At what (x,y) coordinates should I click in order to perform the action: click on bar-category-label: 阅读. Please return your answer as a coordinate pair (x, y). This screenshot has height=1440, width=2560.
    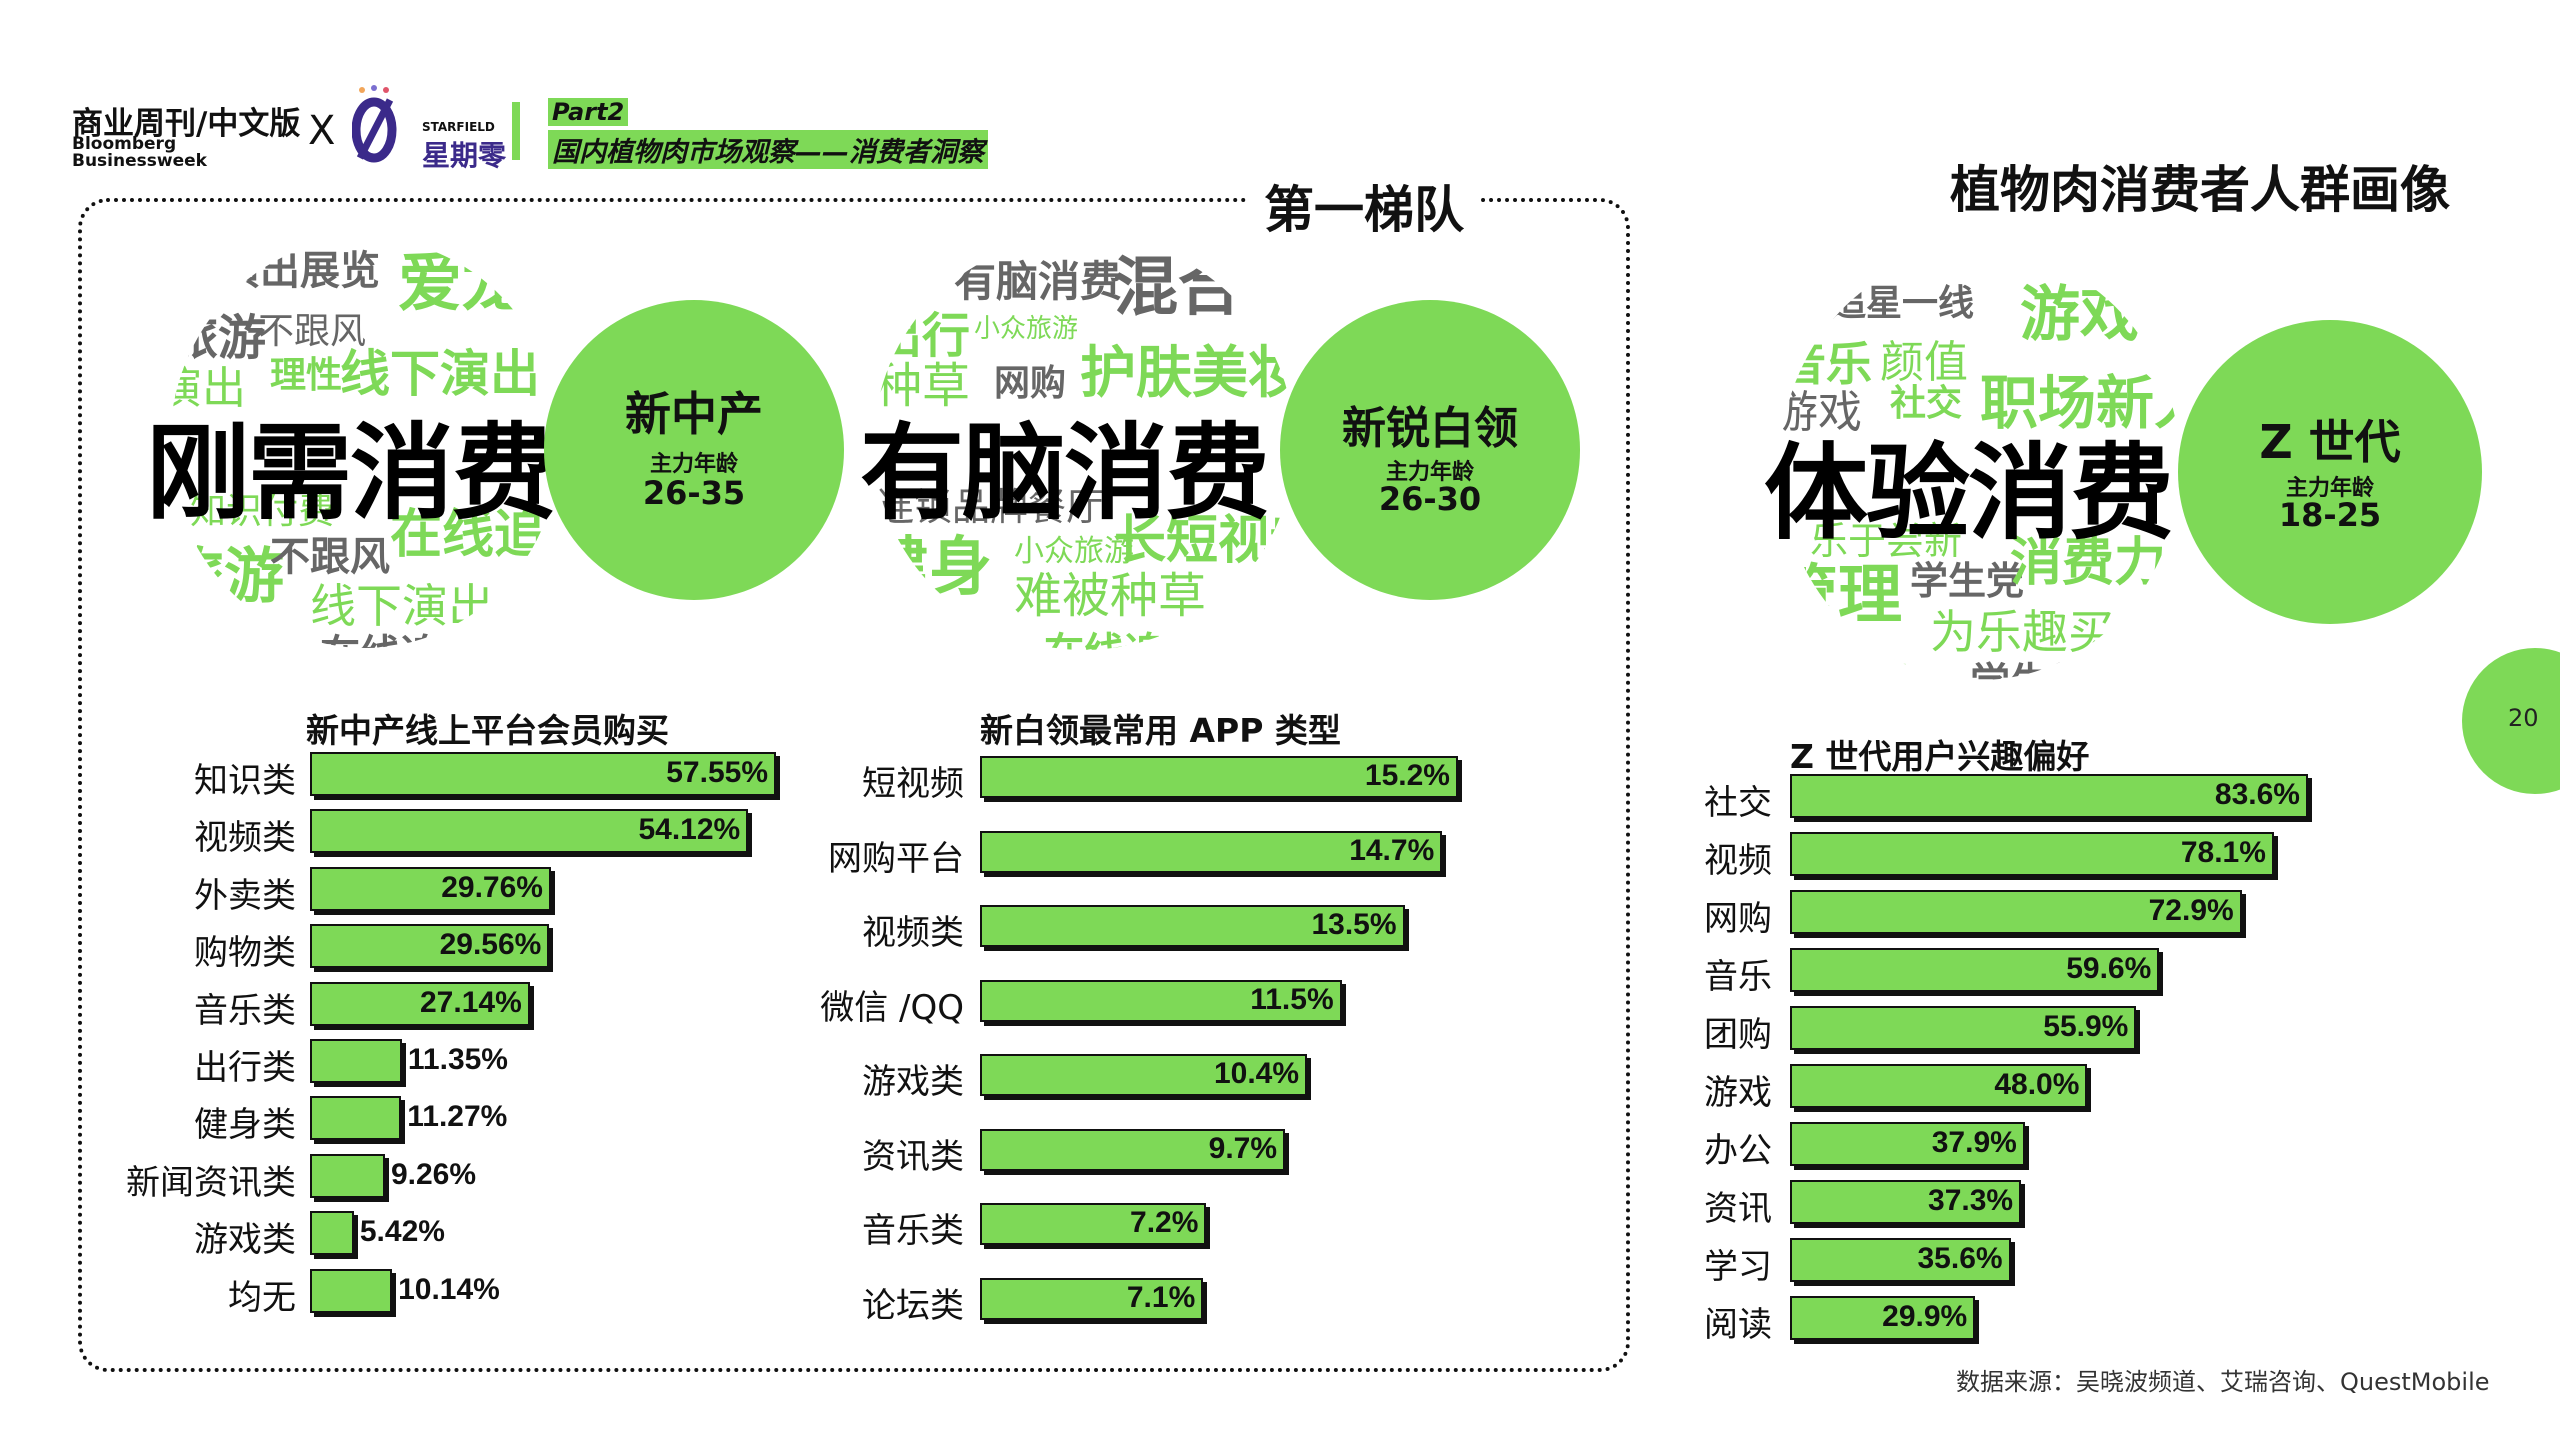
    Looking at the image, I should click on (1738, 1325).